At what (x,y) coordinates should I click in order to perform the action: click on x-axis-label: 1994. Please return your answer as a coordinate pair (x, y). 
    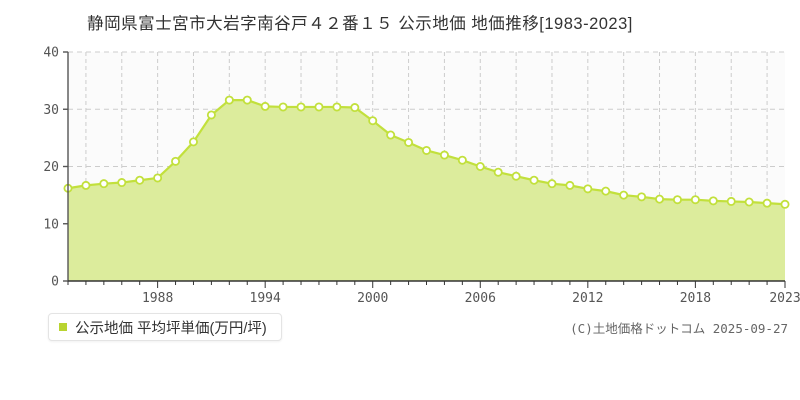
    Looking at the image, I should click on (265, 298).